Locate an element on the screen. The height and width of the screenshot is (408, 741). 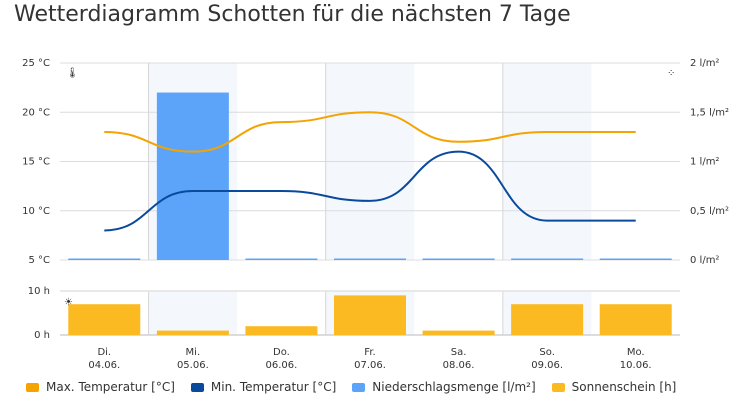
thermometer-icon: 🌡 is located at coordinates (72, 73).